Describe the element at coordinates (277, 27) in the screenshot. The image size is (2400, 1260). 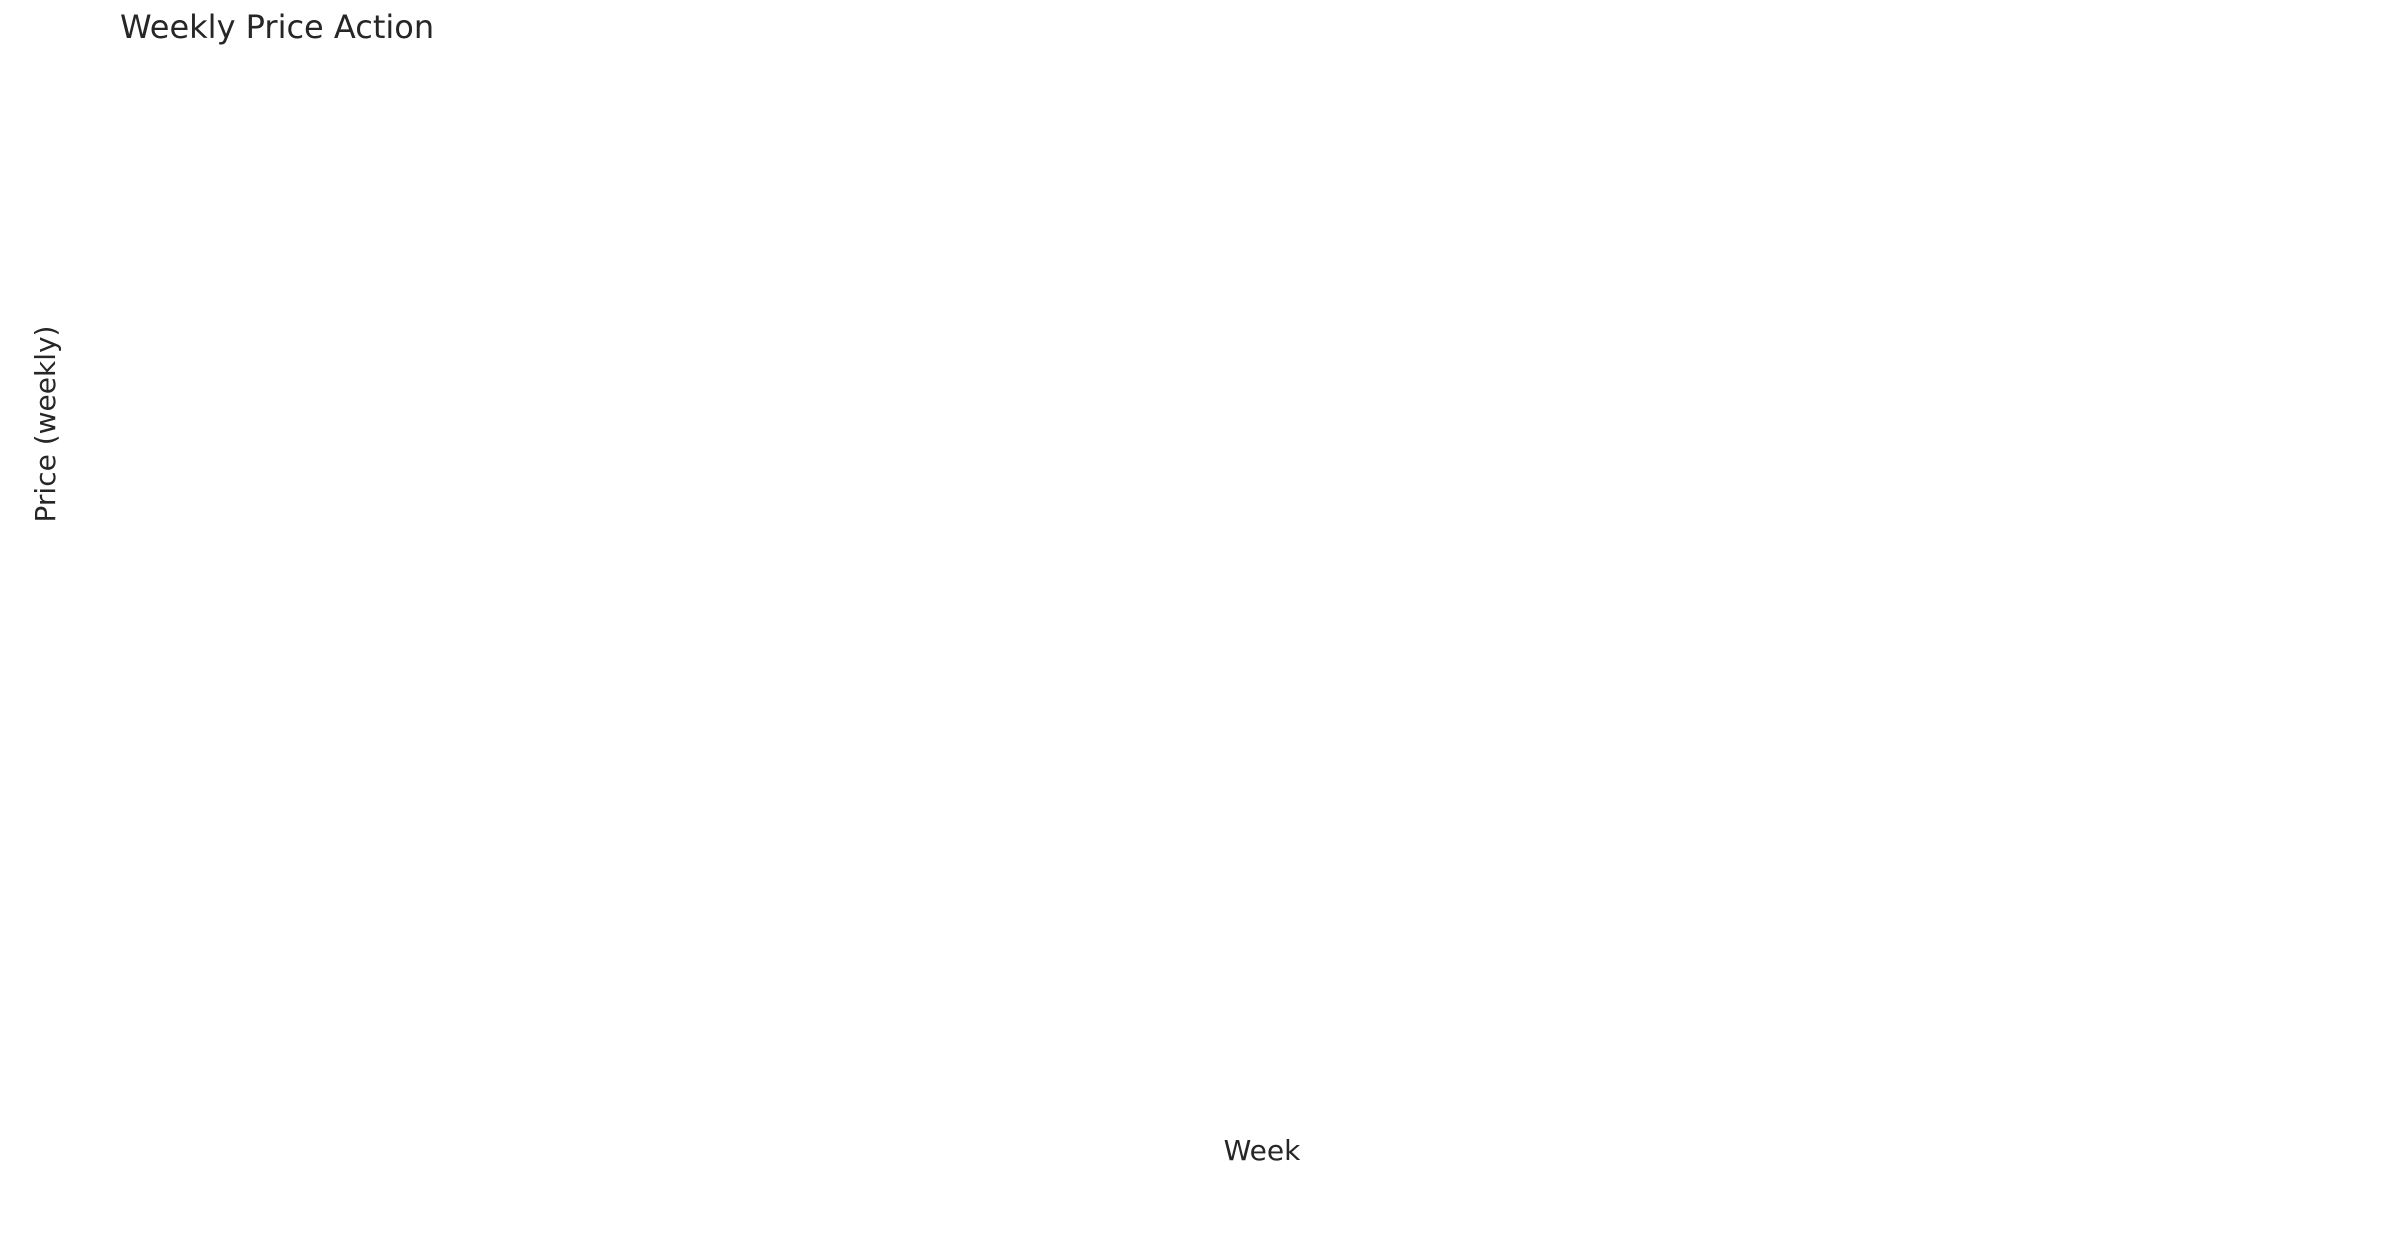
I see `chart-title: Weekly Price Action` at that location.